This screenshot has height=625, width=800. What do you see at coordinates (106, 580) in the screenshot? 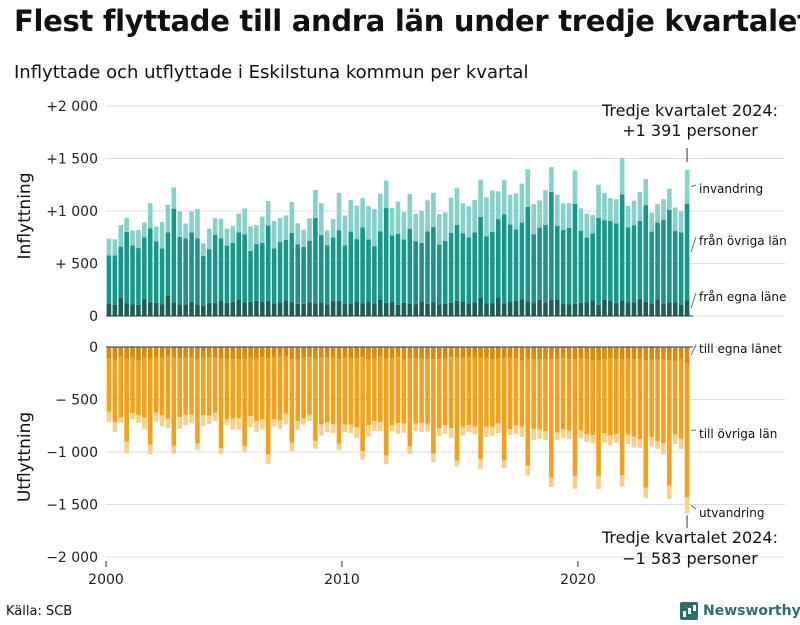
I see `x-tick-label: 2000` at bounding box center [106, 580].